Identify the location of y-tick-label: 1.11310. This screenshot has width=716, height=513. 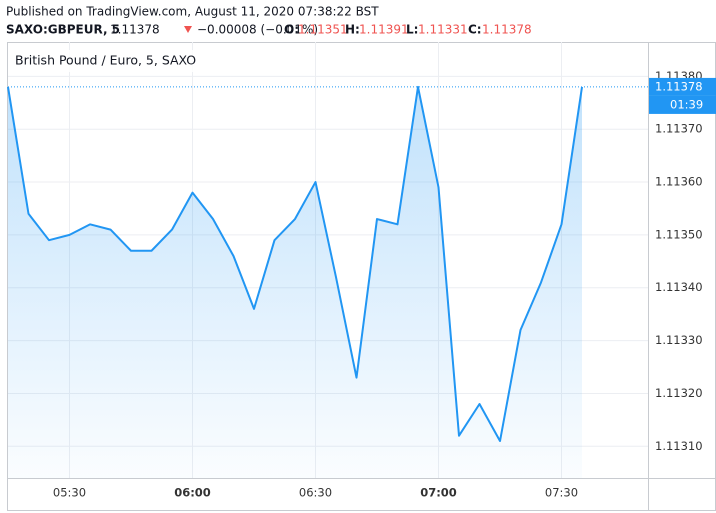
(679, 446).